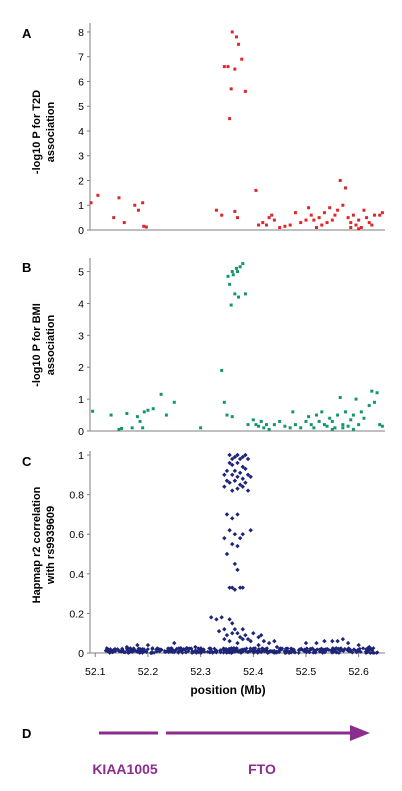 This screenshot has height=791, width=402. Describe the element at coordinates (81, 400) in the screenshot. I see `panel-b-y-tick-label: 1` at that location.